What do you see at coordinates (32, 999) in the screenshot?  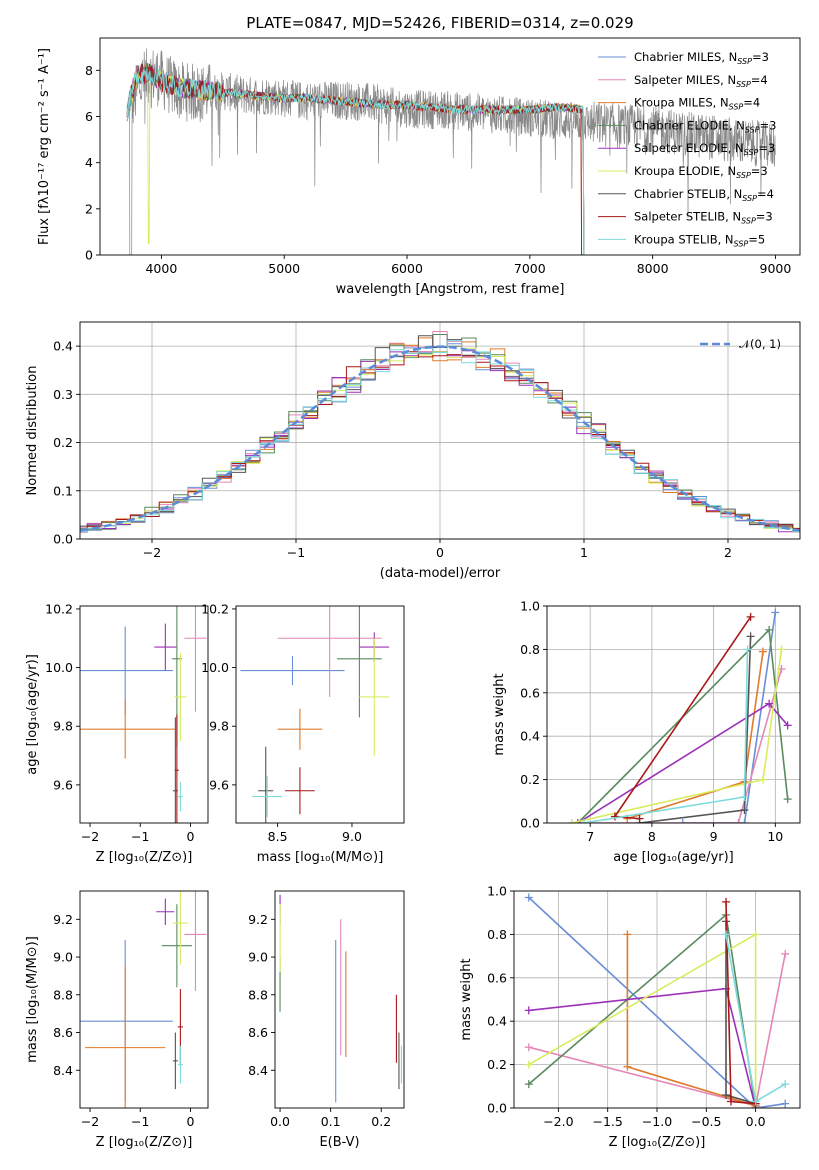 I see `y-axis-label: mass [log₁₀(M/M⊙)]` at bounding box center [32, 999].